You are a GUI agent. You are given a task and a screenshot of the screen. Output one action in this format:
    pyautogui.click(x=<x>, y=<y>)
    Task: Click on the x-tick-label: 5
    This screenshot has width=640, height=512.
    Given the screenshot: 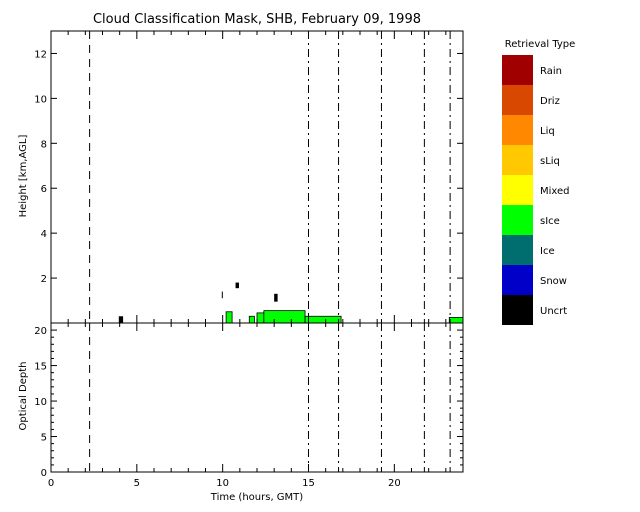 What is the action you would take?
    pyautogui.click(x=137, y=483)
    